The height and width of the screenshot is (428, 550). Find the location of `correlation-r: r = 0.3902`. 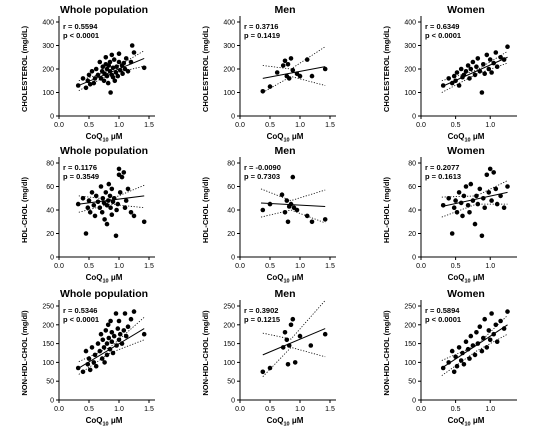

correlation-r: r = 0.3902 is located at coordinates (261, 310).